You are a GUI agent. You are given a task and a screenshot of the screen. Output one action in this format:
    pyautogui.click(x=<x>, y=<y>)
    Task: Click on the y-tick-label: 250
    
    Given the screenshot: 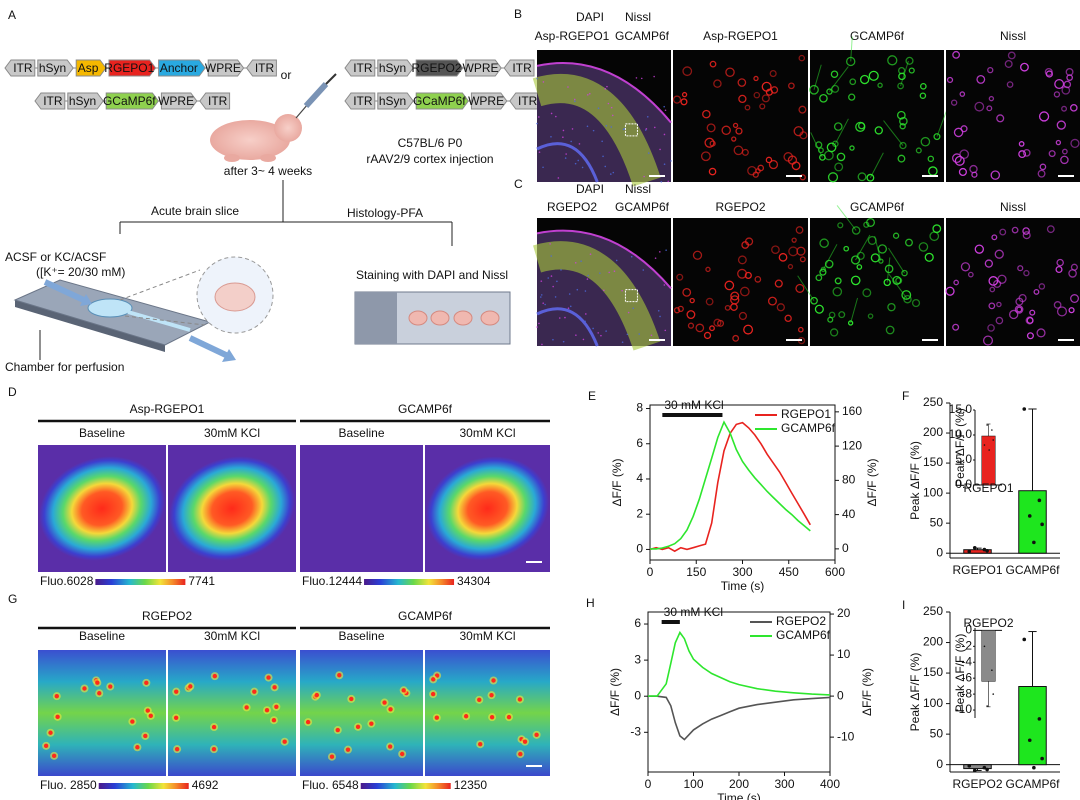 What is the action you would take?
    pyautogui.click(x=933, y=402)
    